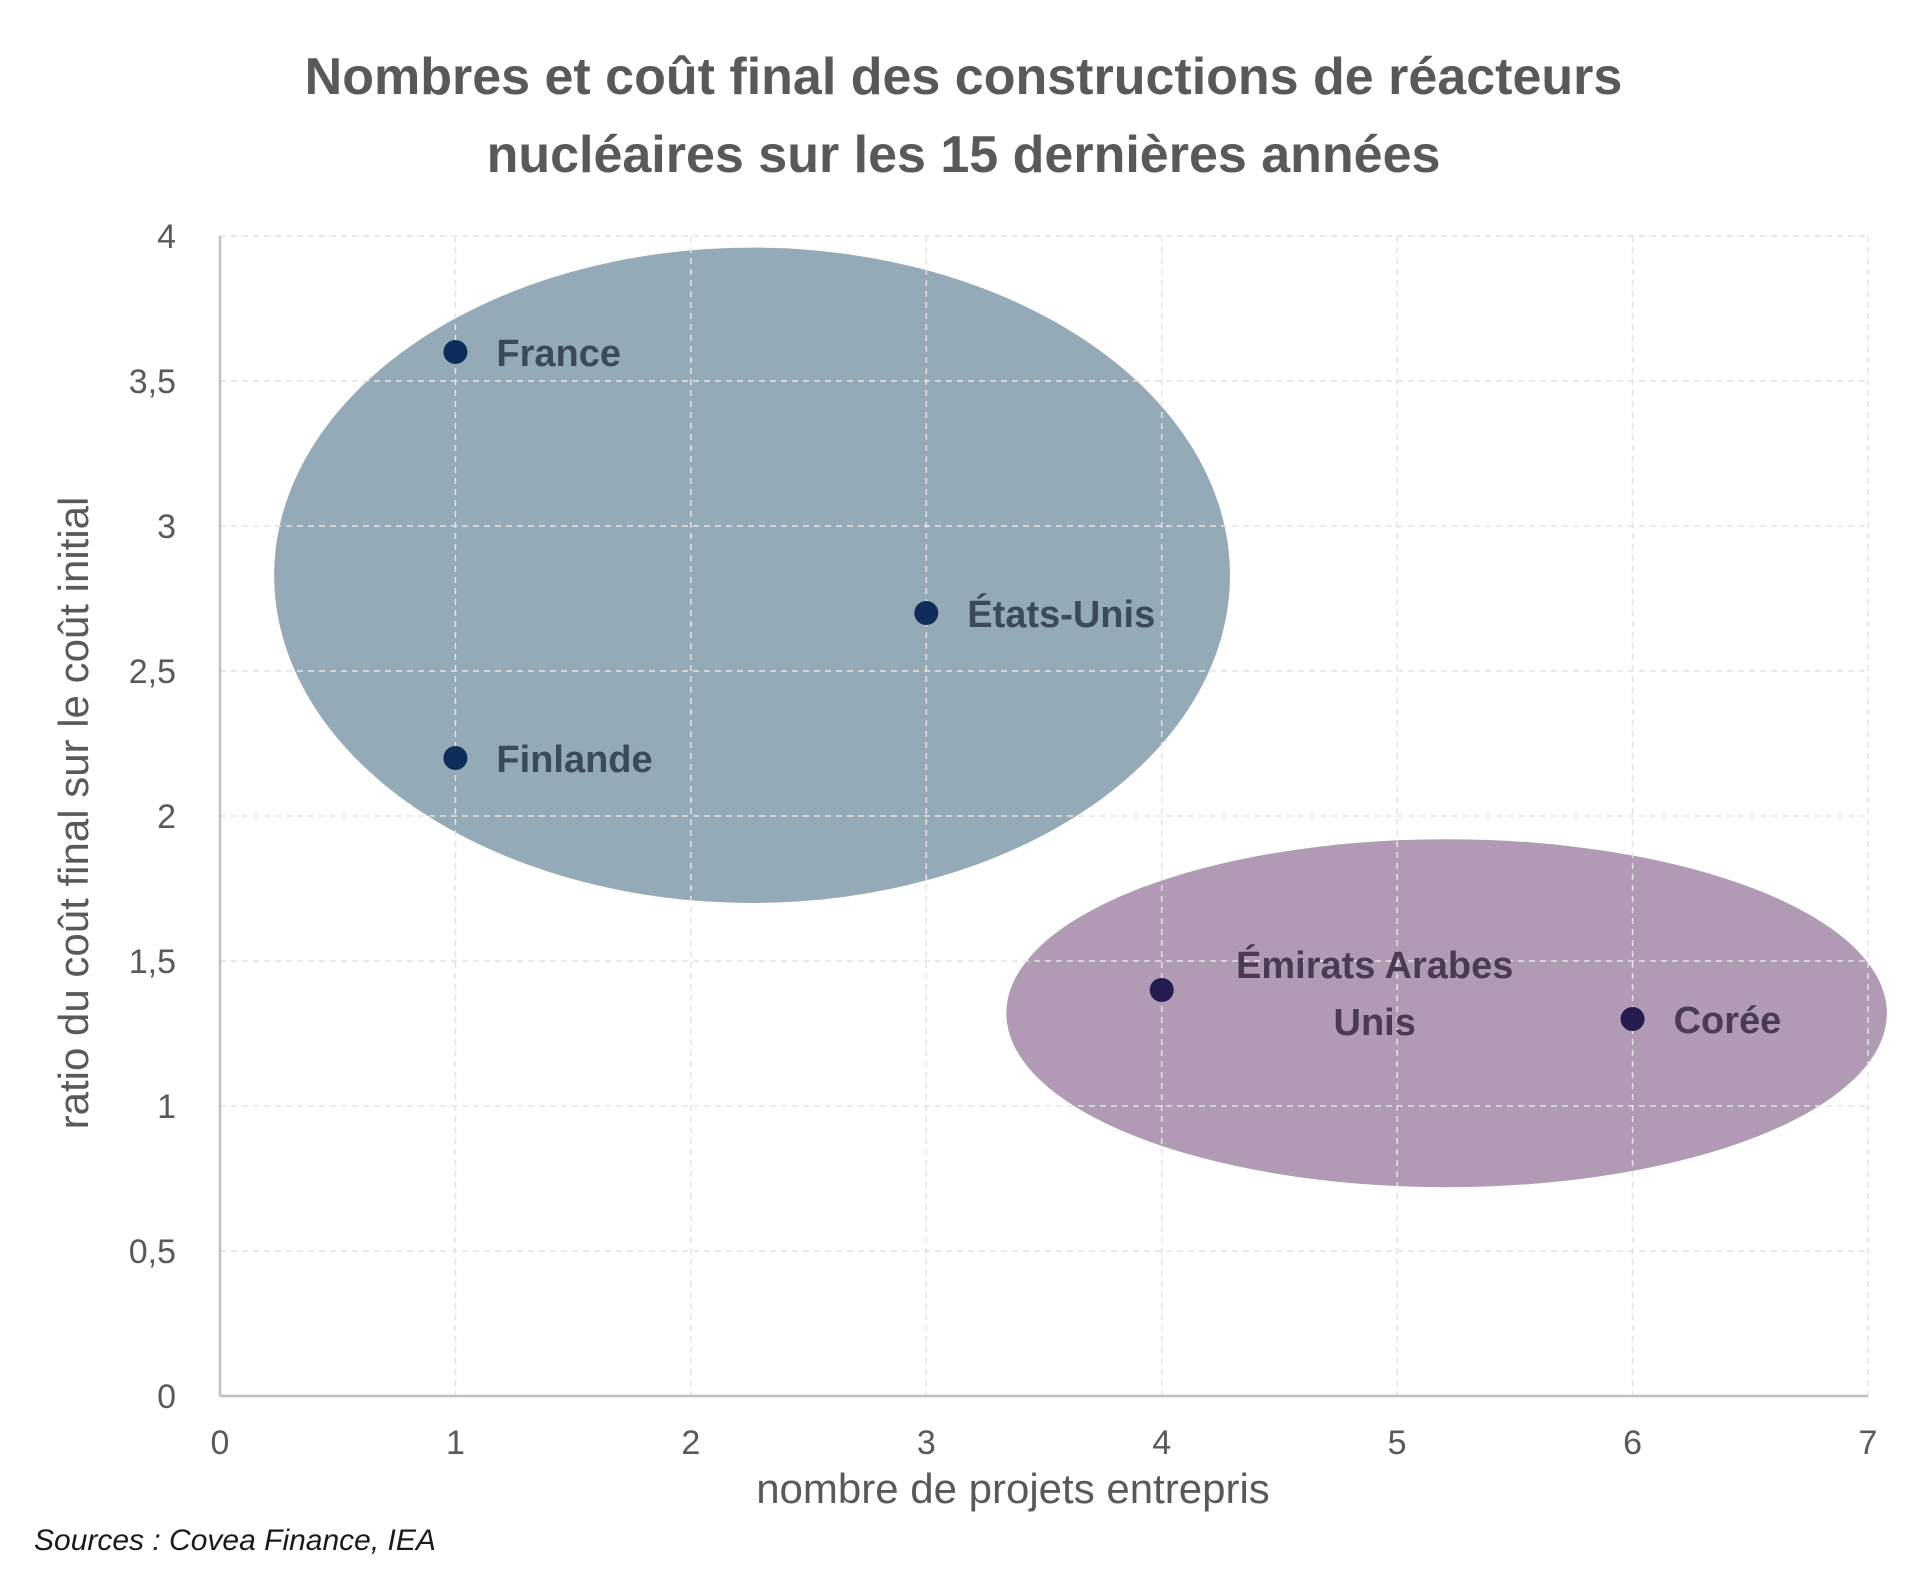 The height and width of the screenshot is (1594, 1927). What do you see at coordinates (1044, 1443) in the screenshot?
I see `x-tick-labels: 0 1 2 3 4 5 6 7` at bounding box center [1044, 1443].